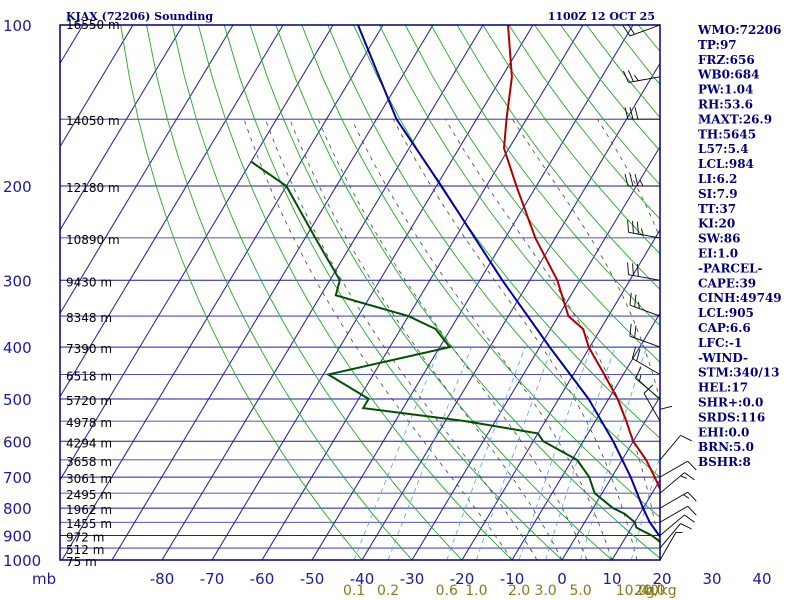  I want to click on index-entry: SW:86, so click(719, 239).